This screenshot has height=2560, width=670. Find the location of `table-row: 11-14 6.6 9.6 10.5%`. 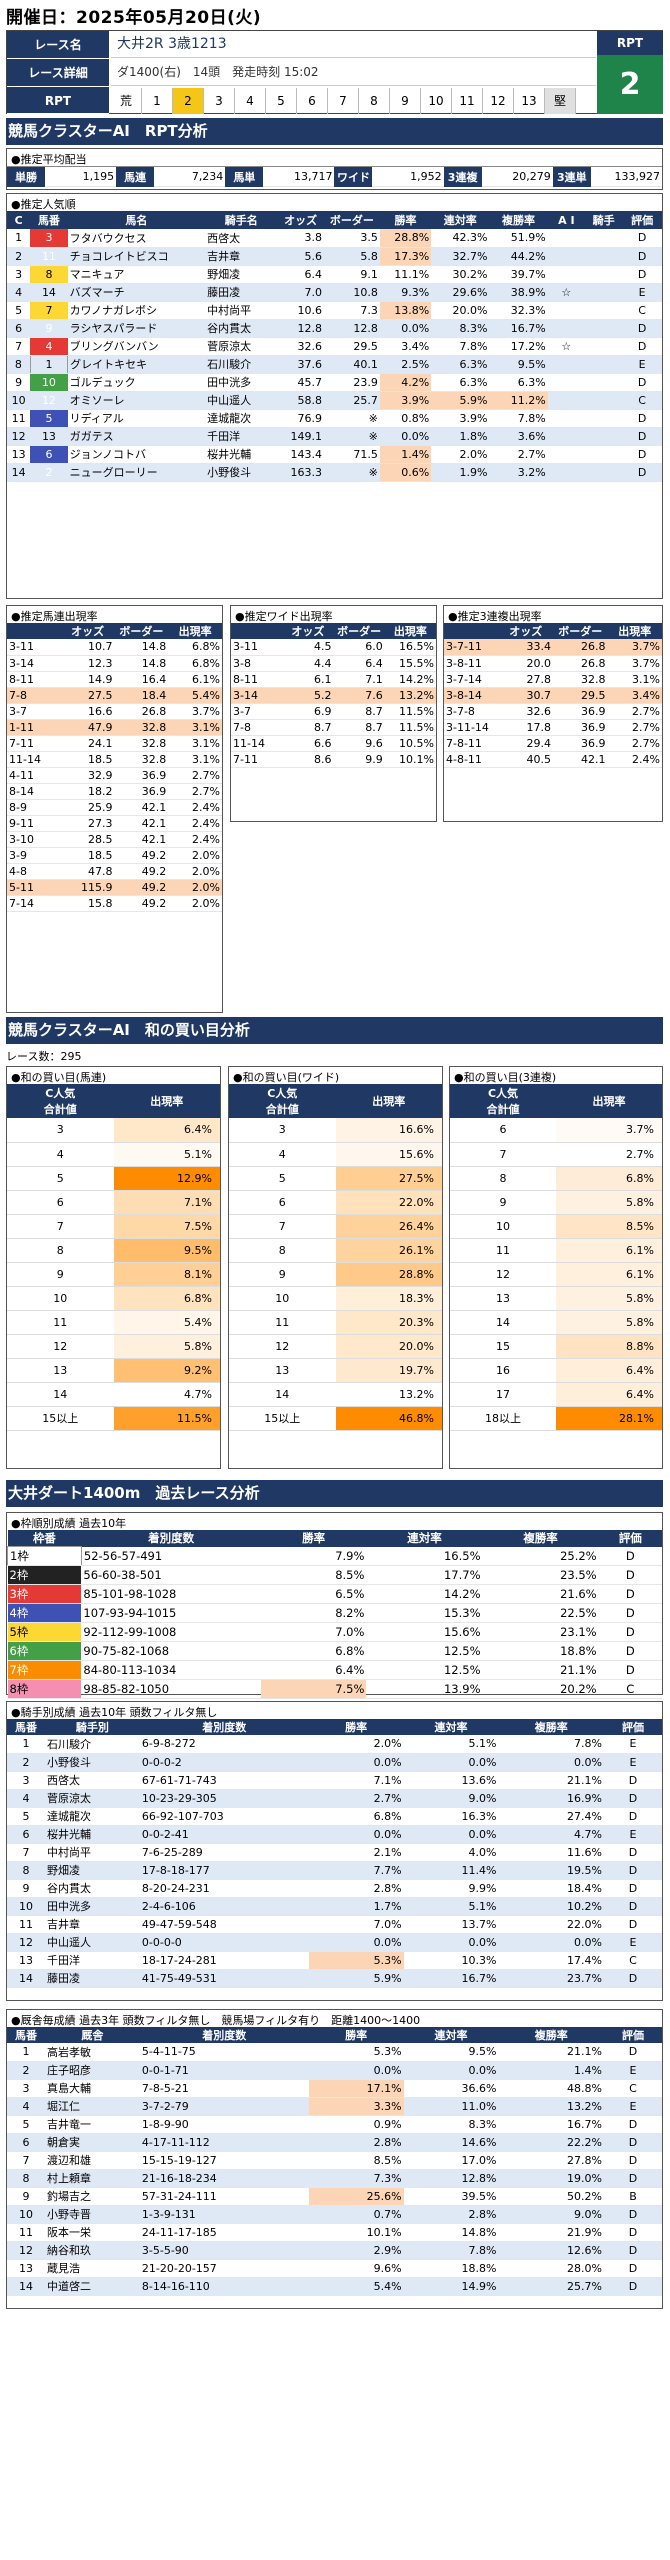

table-row: 11-14 6.6 9.6 10.5% is located at coordinates (333, 743).